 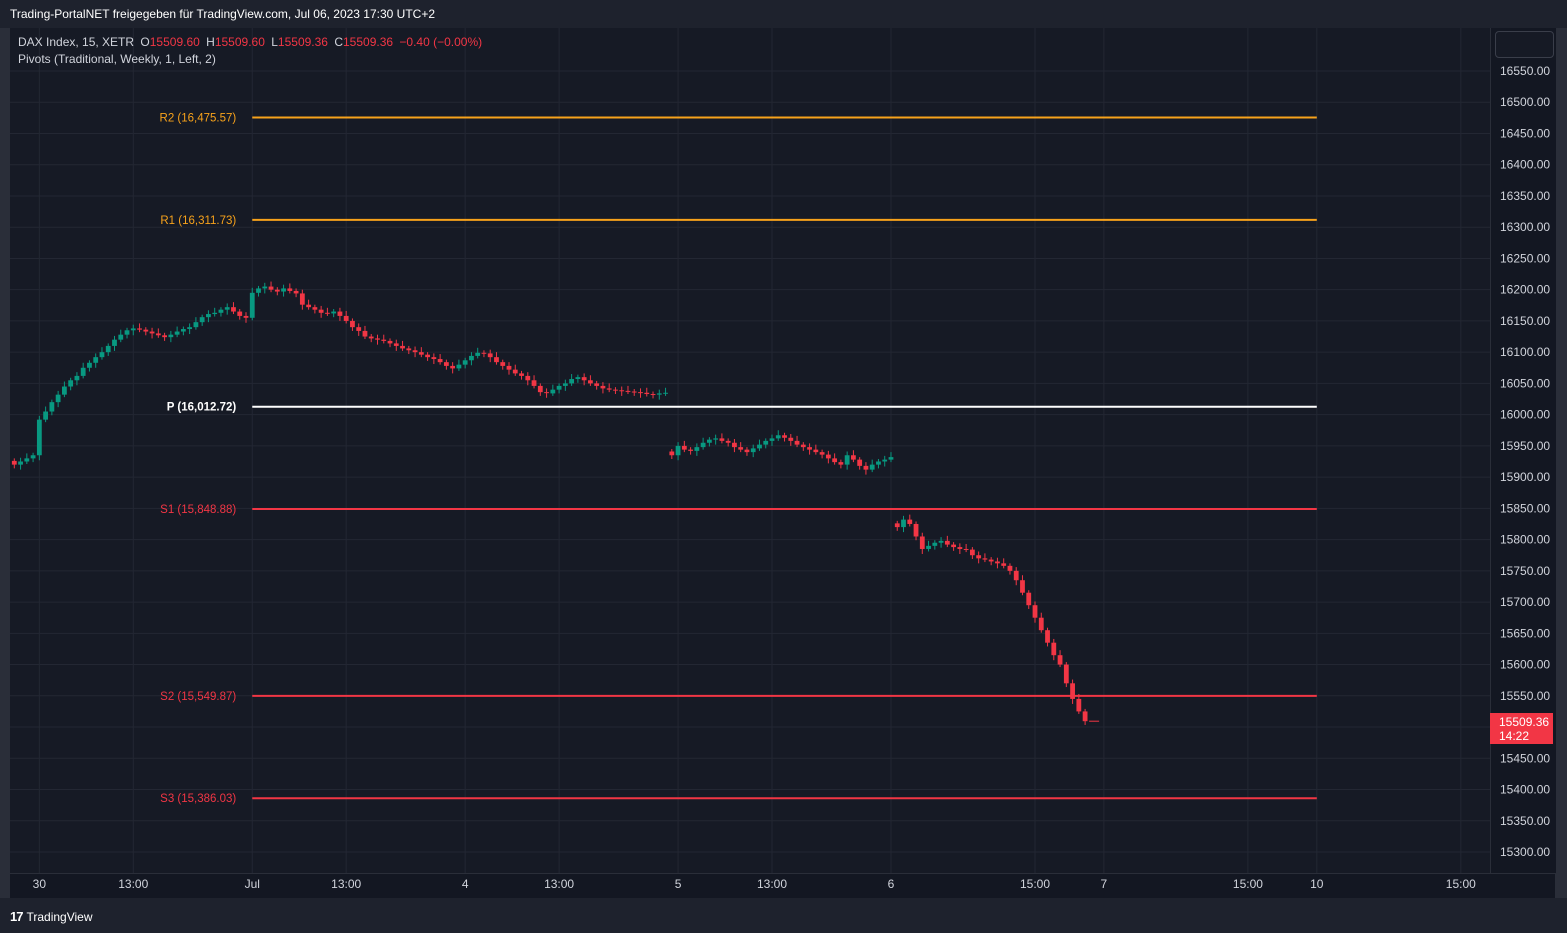 What do you see at coordinates (1525, 227) in the screenshot?
I see `price-tick-label: 16300.00` at bounding box center [1525, 227].